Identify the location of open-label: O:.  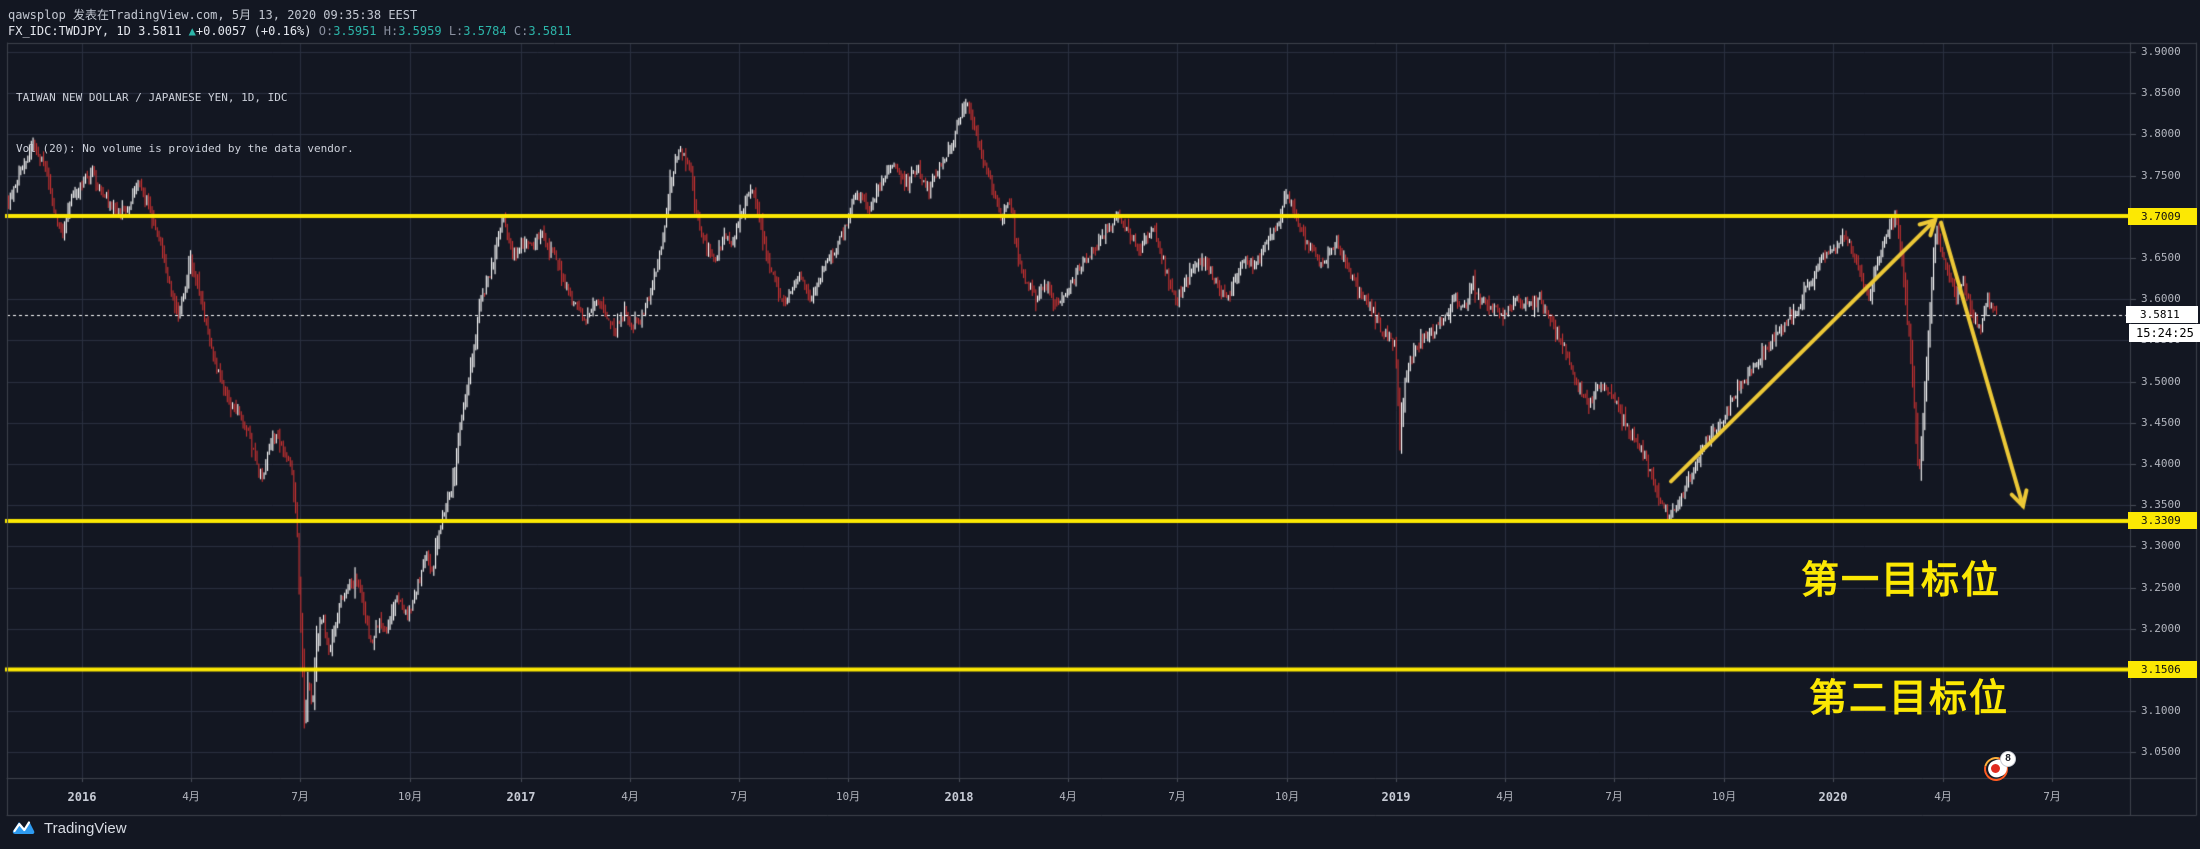
(326, 31).